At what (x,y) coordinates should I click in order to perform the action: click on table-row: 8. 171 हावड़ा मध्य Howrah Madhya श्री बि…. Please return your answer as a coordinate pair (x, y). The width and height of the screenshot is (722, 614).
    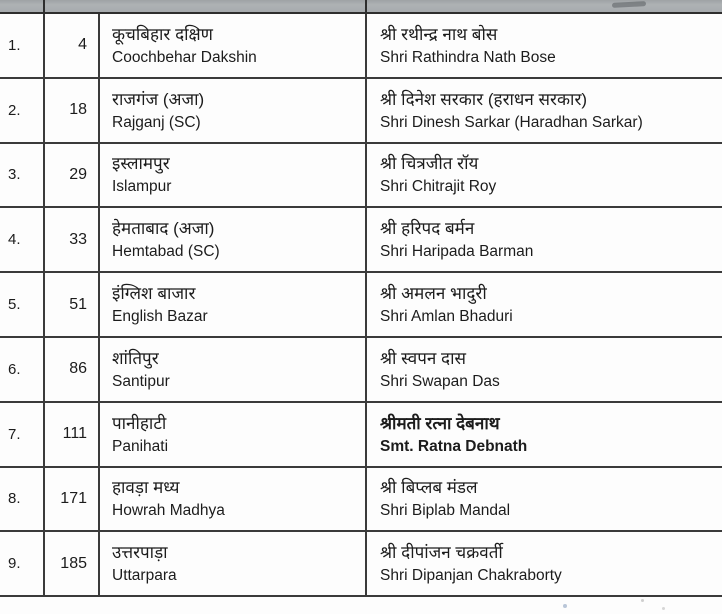
    Looking at the image, I should click on (361, 500).